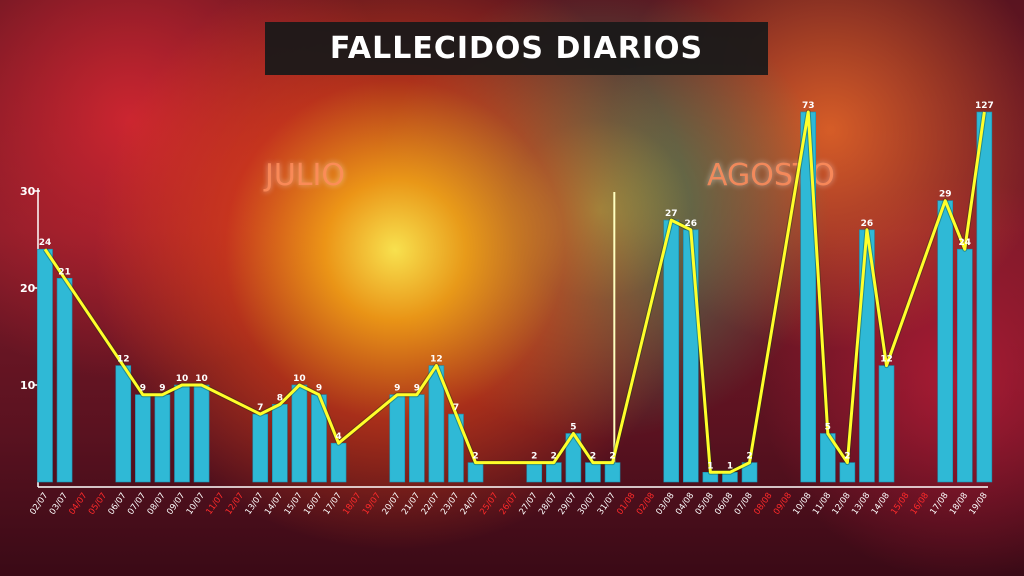  Describe the element at coordinates (842, 504) in the screenshot. I see `x-tick-label-12/08: 12/08` at that location.